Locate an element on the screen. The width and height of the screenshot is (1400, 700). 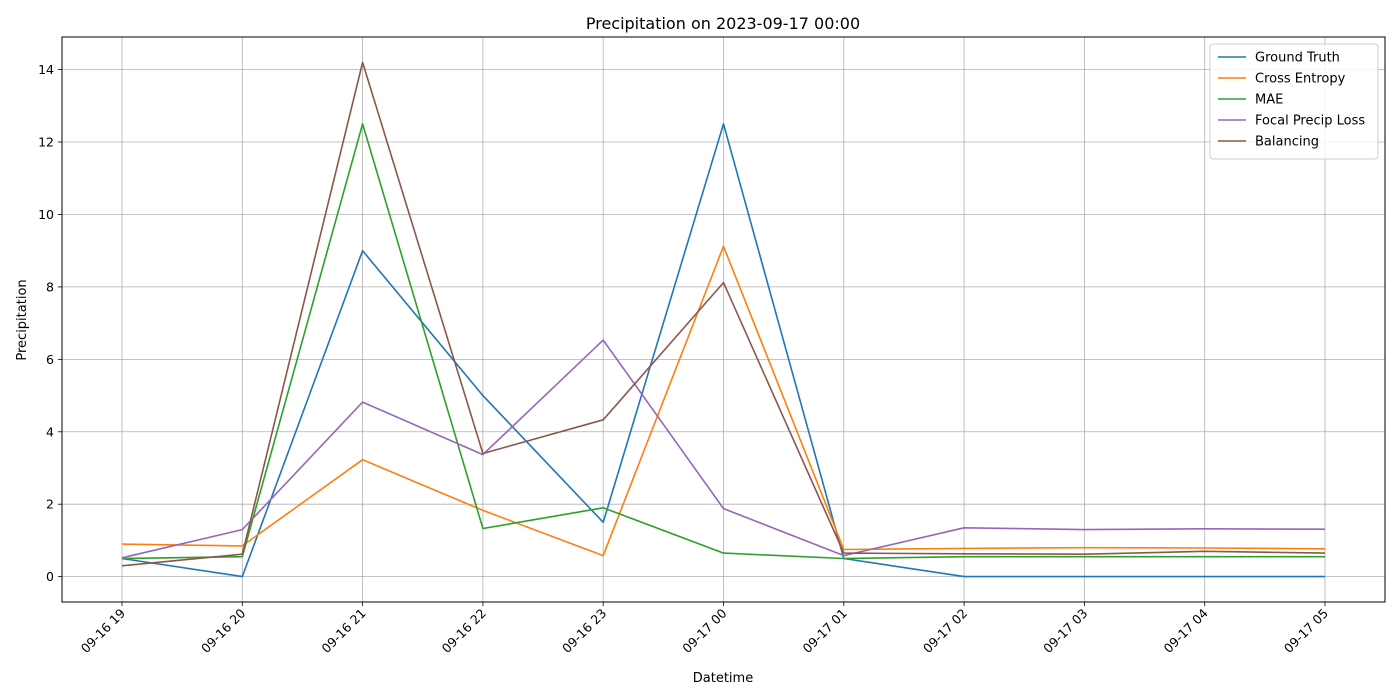
y-tick-label: 12 is located at coordinates (46, 142).